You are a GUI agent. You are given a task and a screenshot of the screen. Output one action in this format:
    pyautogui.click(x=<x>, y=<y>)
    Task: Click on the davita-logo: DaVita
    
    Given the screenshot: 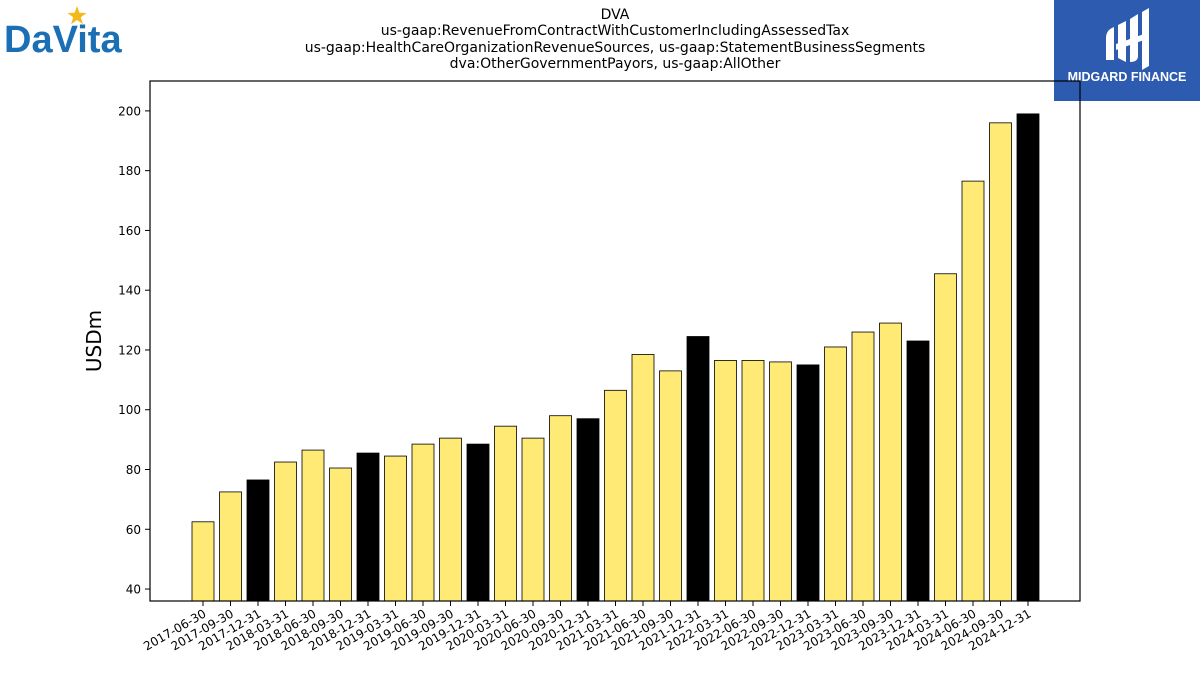 What is the action you would take?
    pyautogui.click(x=63, y=31)
    